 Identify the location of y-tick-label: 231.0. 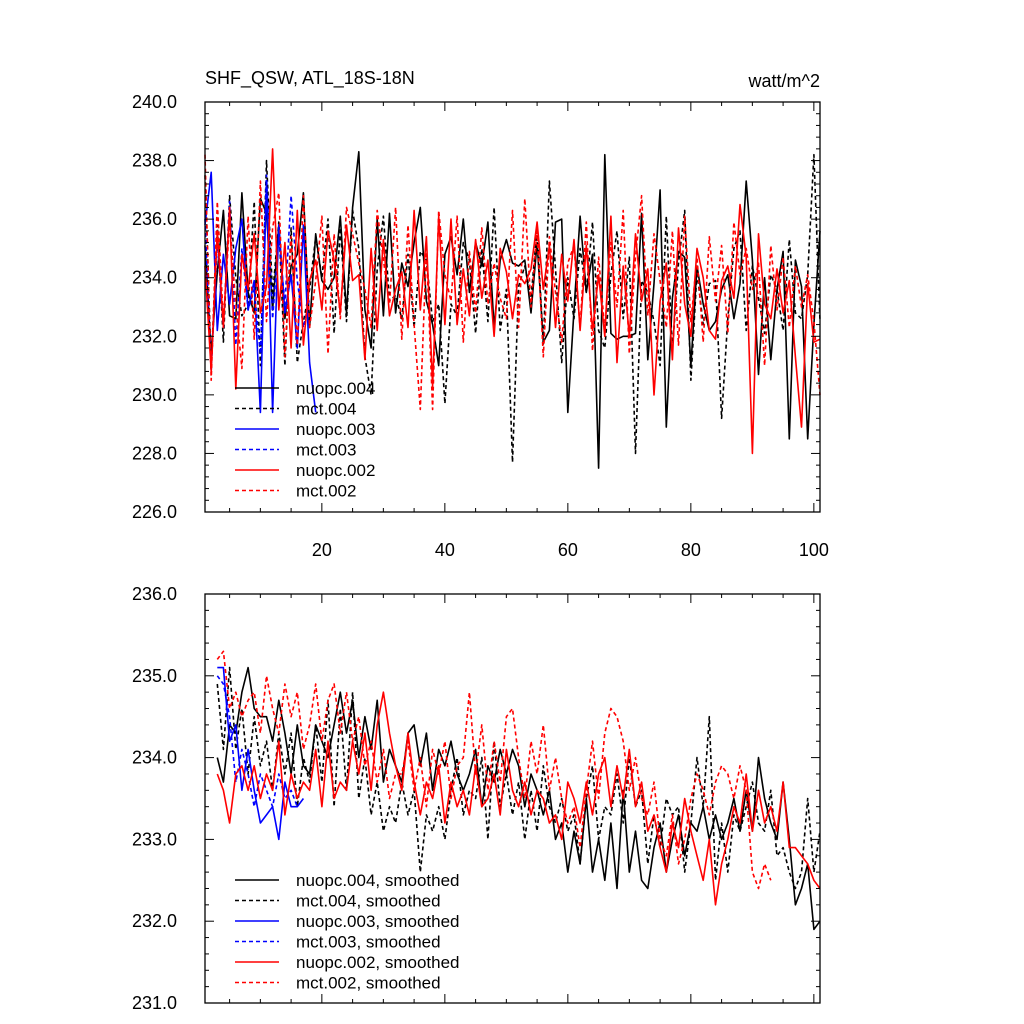
(154, 1003).